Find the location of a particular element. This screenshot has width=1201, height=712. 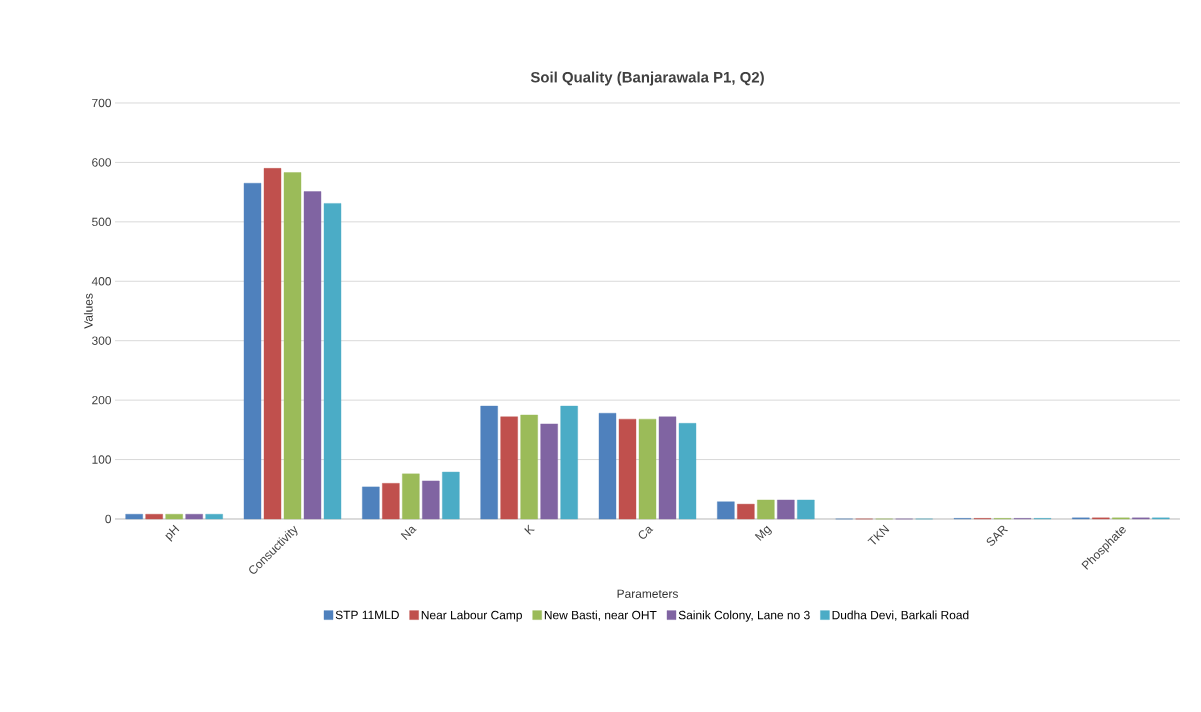

legend-label: STP 11MLD is located at coordinates (367, 615).